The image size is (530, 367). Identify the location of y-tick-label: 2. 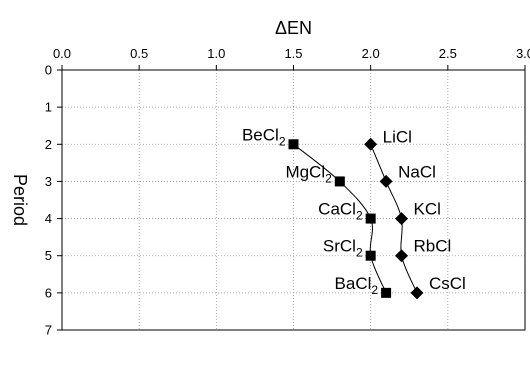
(48, 144).